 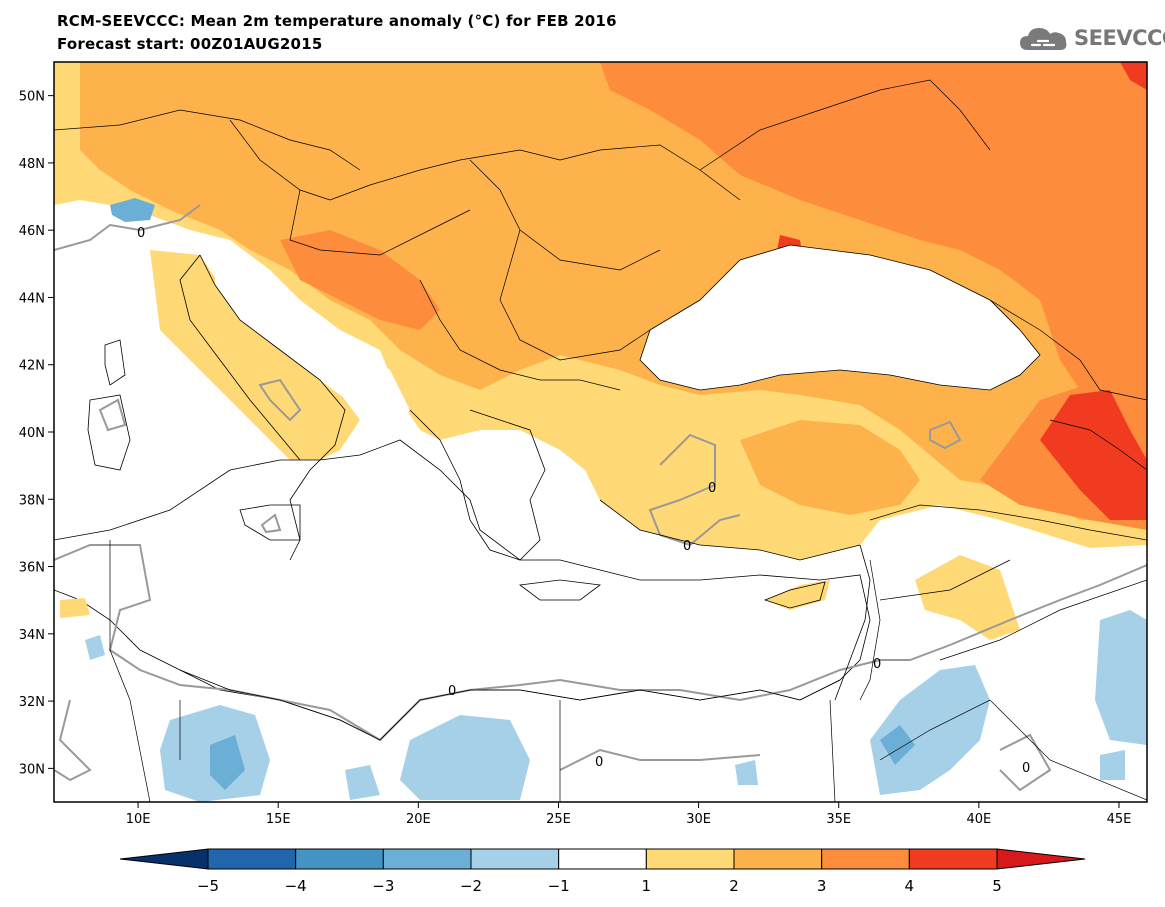 I want to click on lat-tick-label: 50N, so click(x=32, y=97).